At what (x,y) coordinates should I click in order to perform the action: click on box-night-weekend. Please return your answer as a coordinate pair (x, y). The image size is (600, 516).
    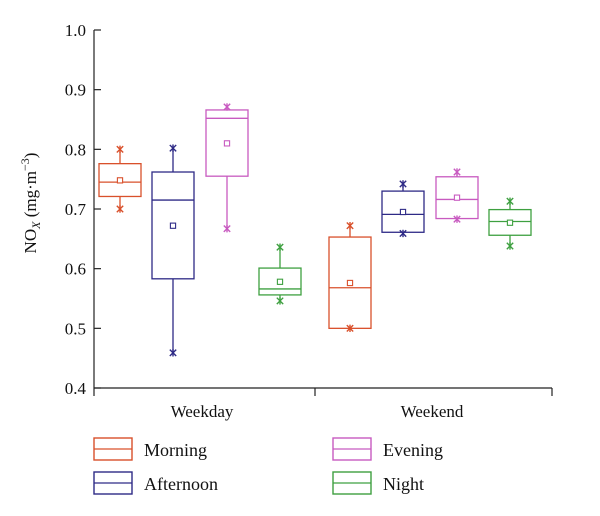
    Looking at the image, I should click on (510, 223).